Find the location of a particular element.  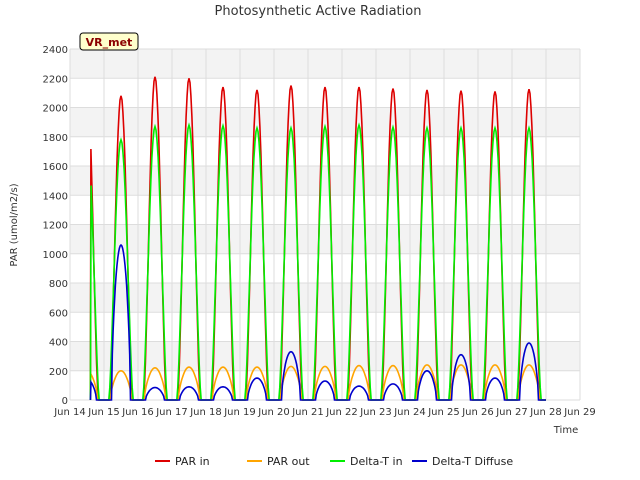

x-tick-label: Jun 28 is located at coordinates (545, 412).